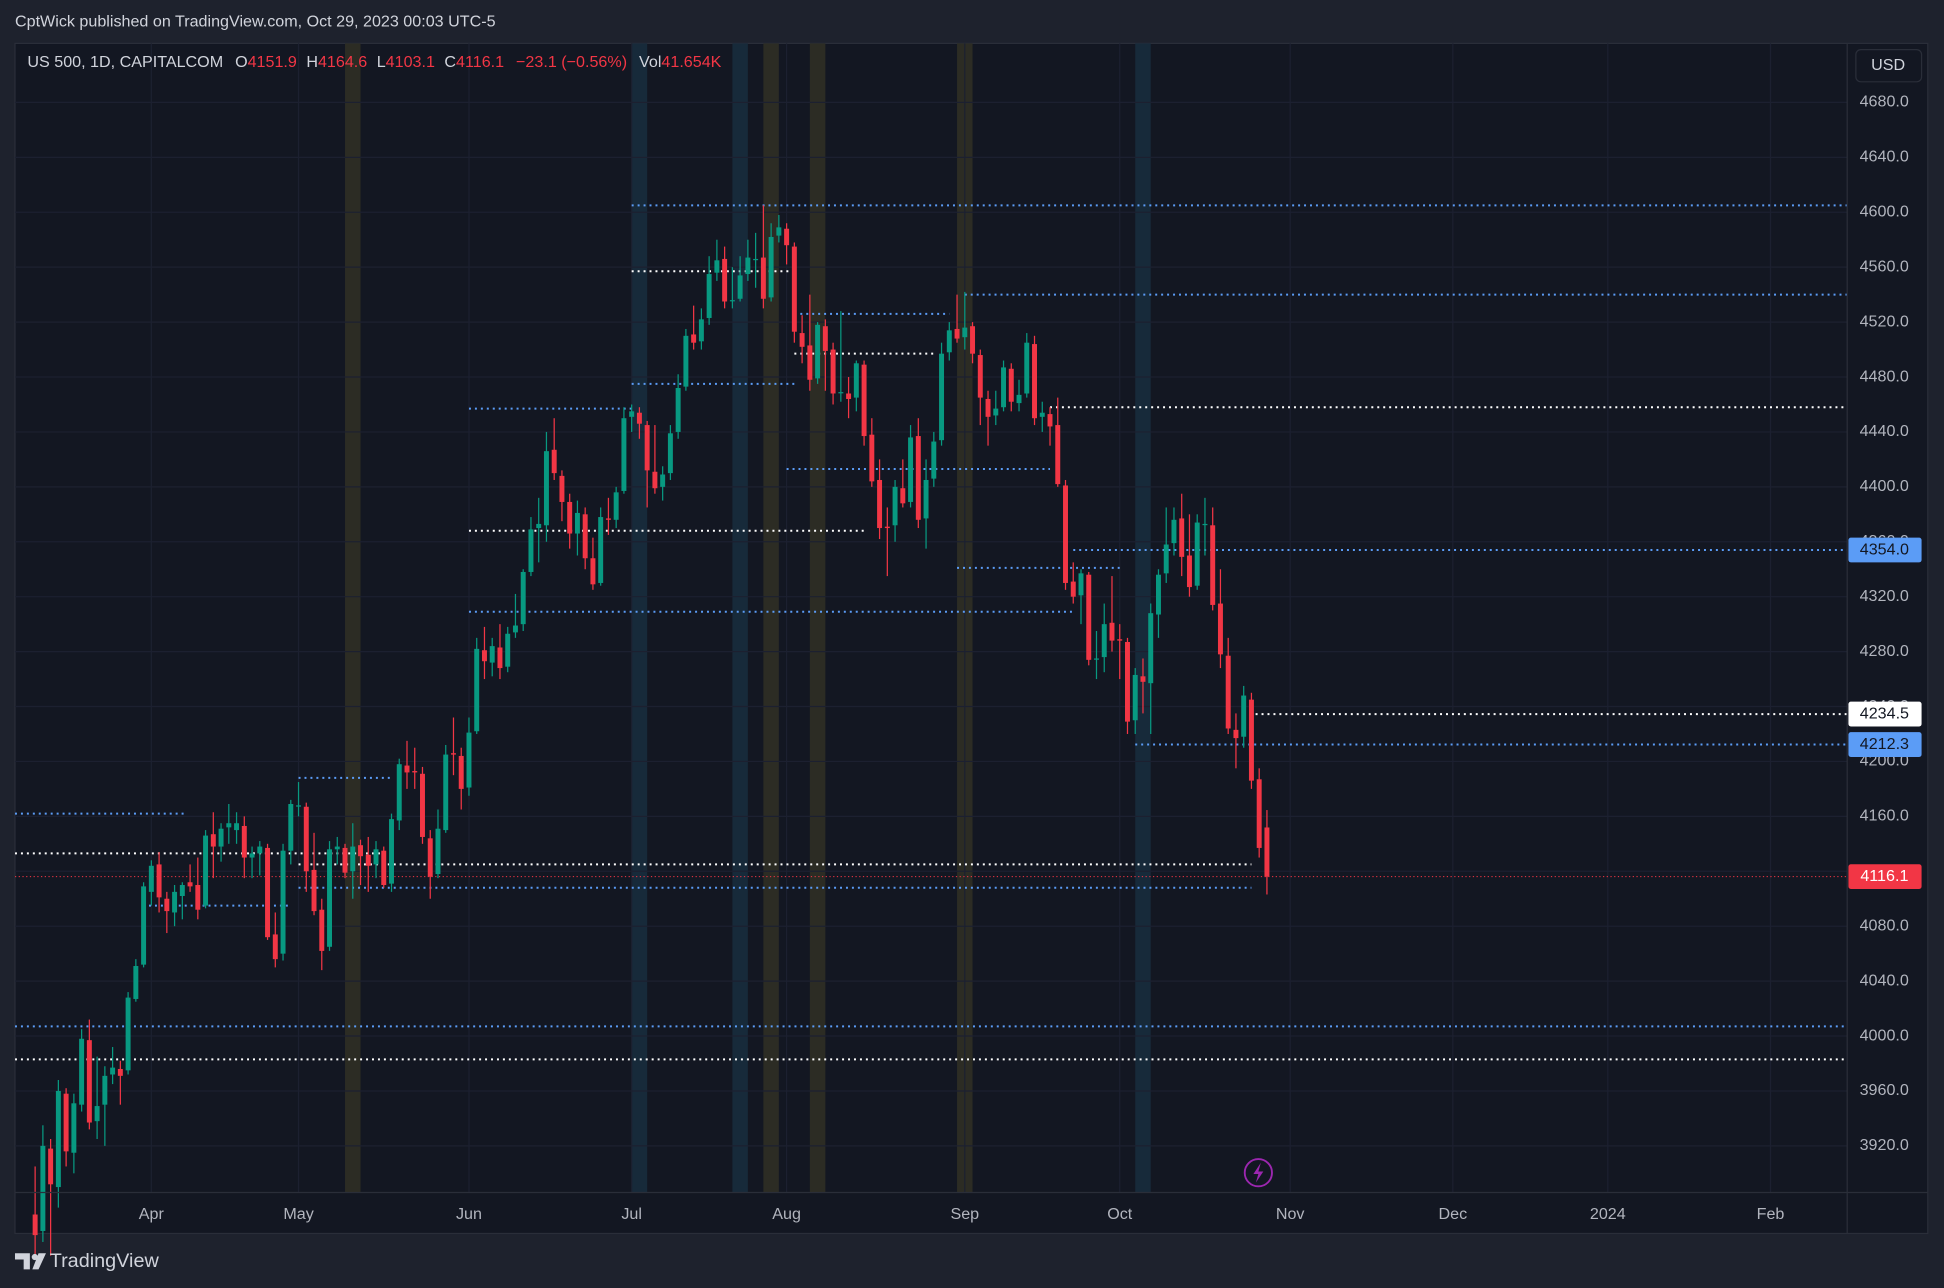 The height and width of the screenshot is (1288, 1944). What do you see at coordinates (1885, 877) in the screenshot?
I see `last-price-tag` at bounding box center [1885, 877].